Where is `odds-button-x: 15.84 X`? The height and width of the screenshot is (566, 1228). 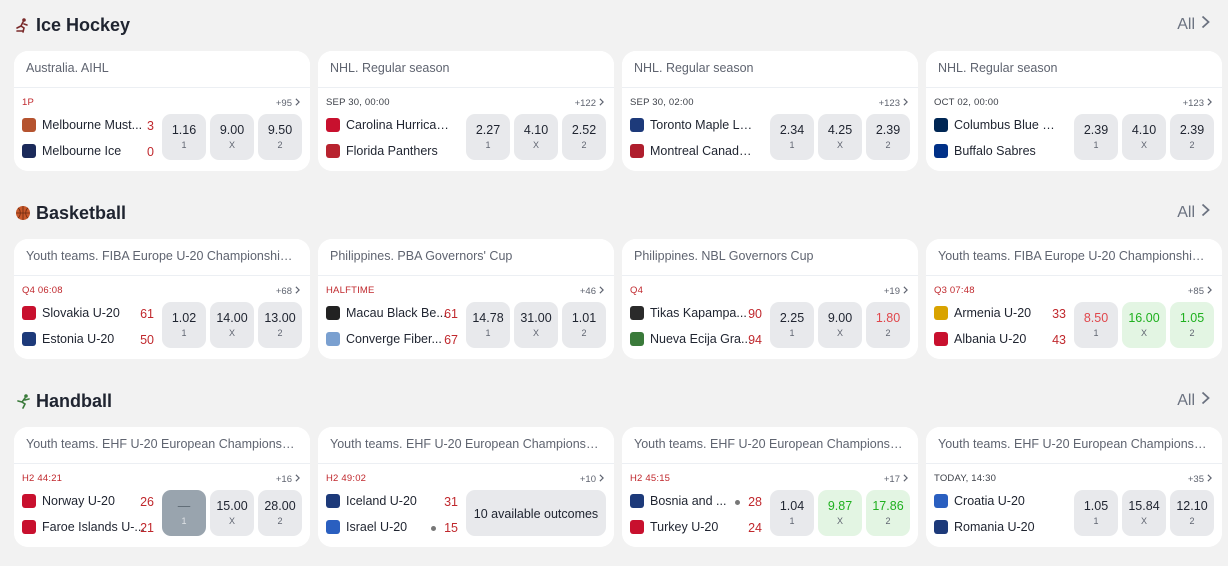 odds-button-x: 15.84 X is located at coordinates (1144, 513).